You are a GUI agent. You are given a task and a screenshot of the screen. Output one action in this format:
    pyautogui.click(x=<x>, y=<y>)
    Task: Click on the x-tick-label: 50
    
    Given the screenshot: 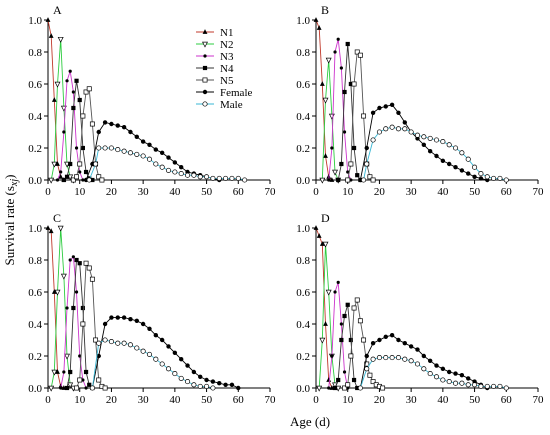 What is the action you would take?
    pyautogui.click(x=475, y=400)
    